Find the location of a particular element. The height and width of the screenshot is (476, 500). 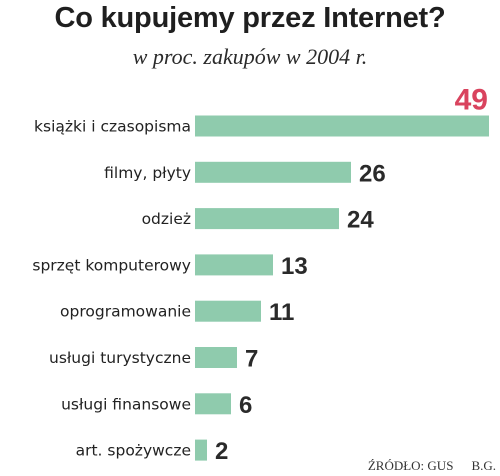

value-label-oprogramowanie: 11 is located at coordinates (281, 312).